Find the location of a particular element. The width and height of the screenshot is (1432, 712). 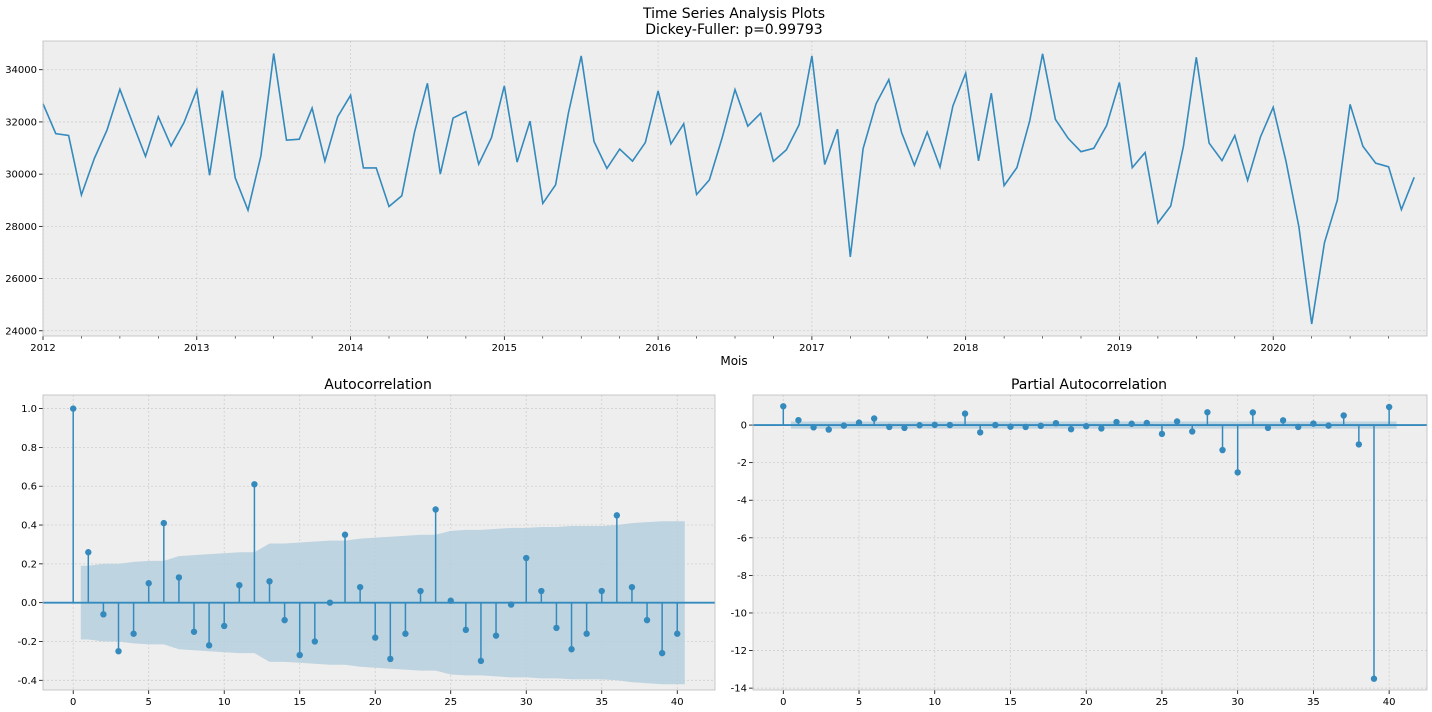

acf-ytick-label: 1.0 is located at coordinates (29, 409).